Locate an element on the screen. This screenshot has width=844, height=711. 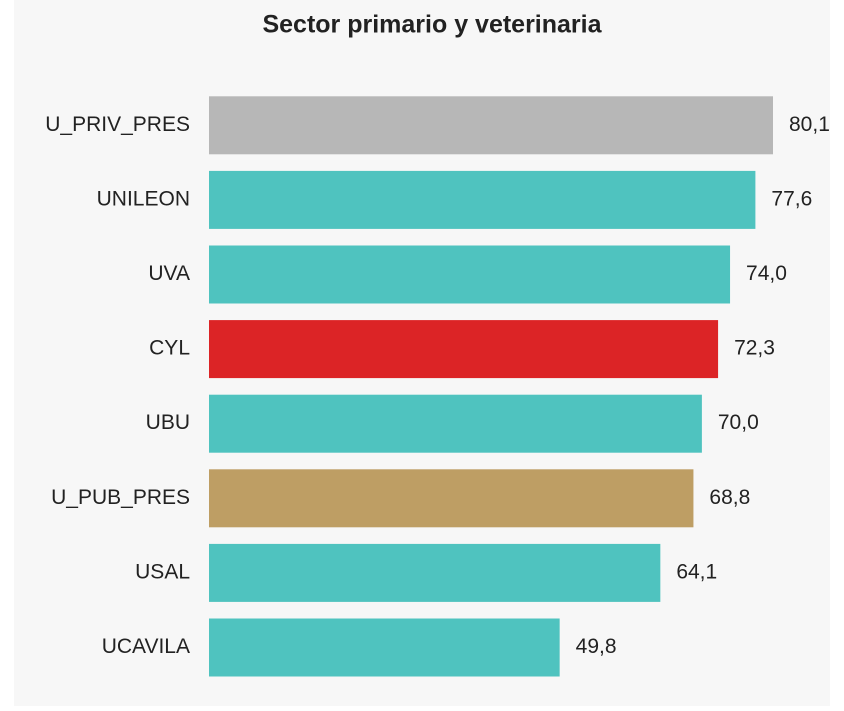
y-tick-label: UBU is located at coordinates (168, 422).